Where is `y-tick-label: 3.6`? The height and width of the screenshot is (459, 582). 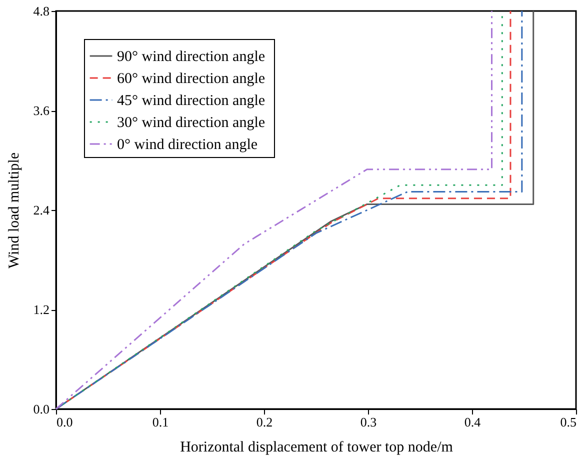
y-tick-label: 3.6 is located at coordinates (41, 110).